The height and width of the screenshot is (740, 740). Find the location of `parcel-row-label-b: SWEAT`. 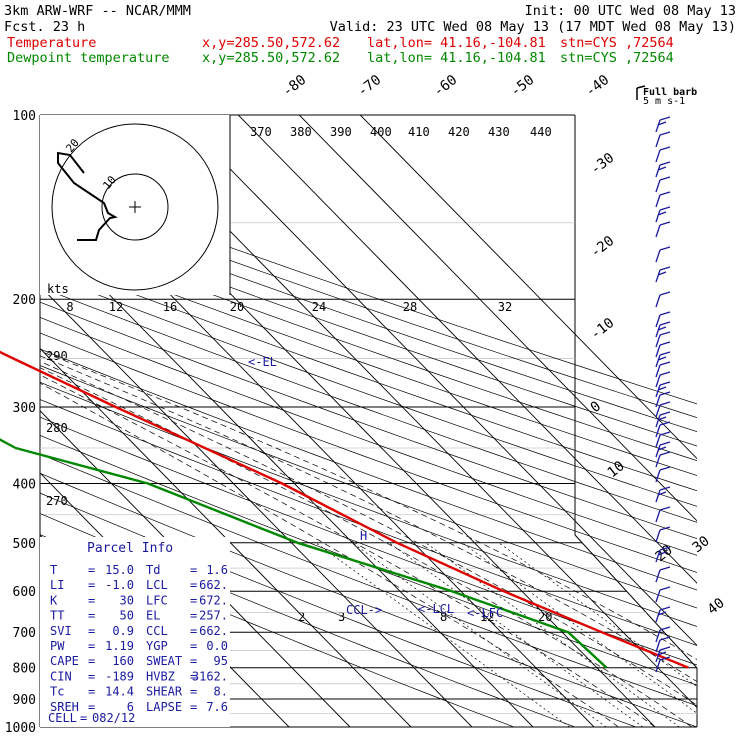

parcel-row-label-b: SWEAT is located at coordinates (164, 661).